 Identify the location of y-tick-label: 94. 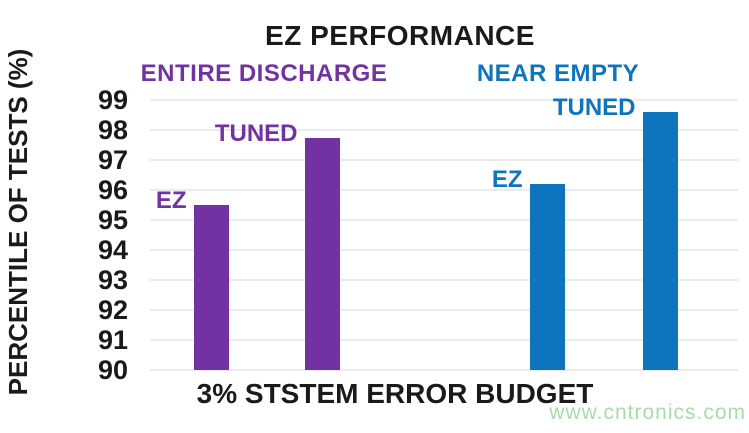
(112, 250).